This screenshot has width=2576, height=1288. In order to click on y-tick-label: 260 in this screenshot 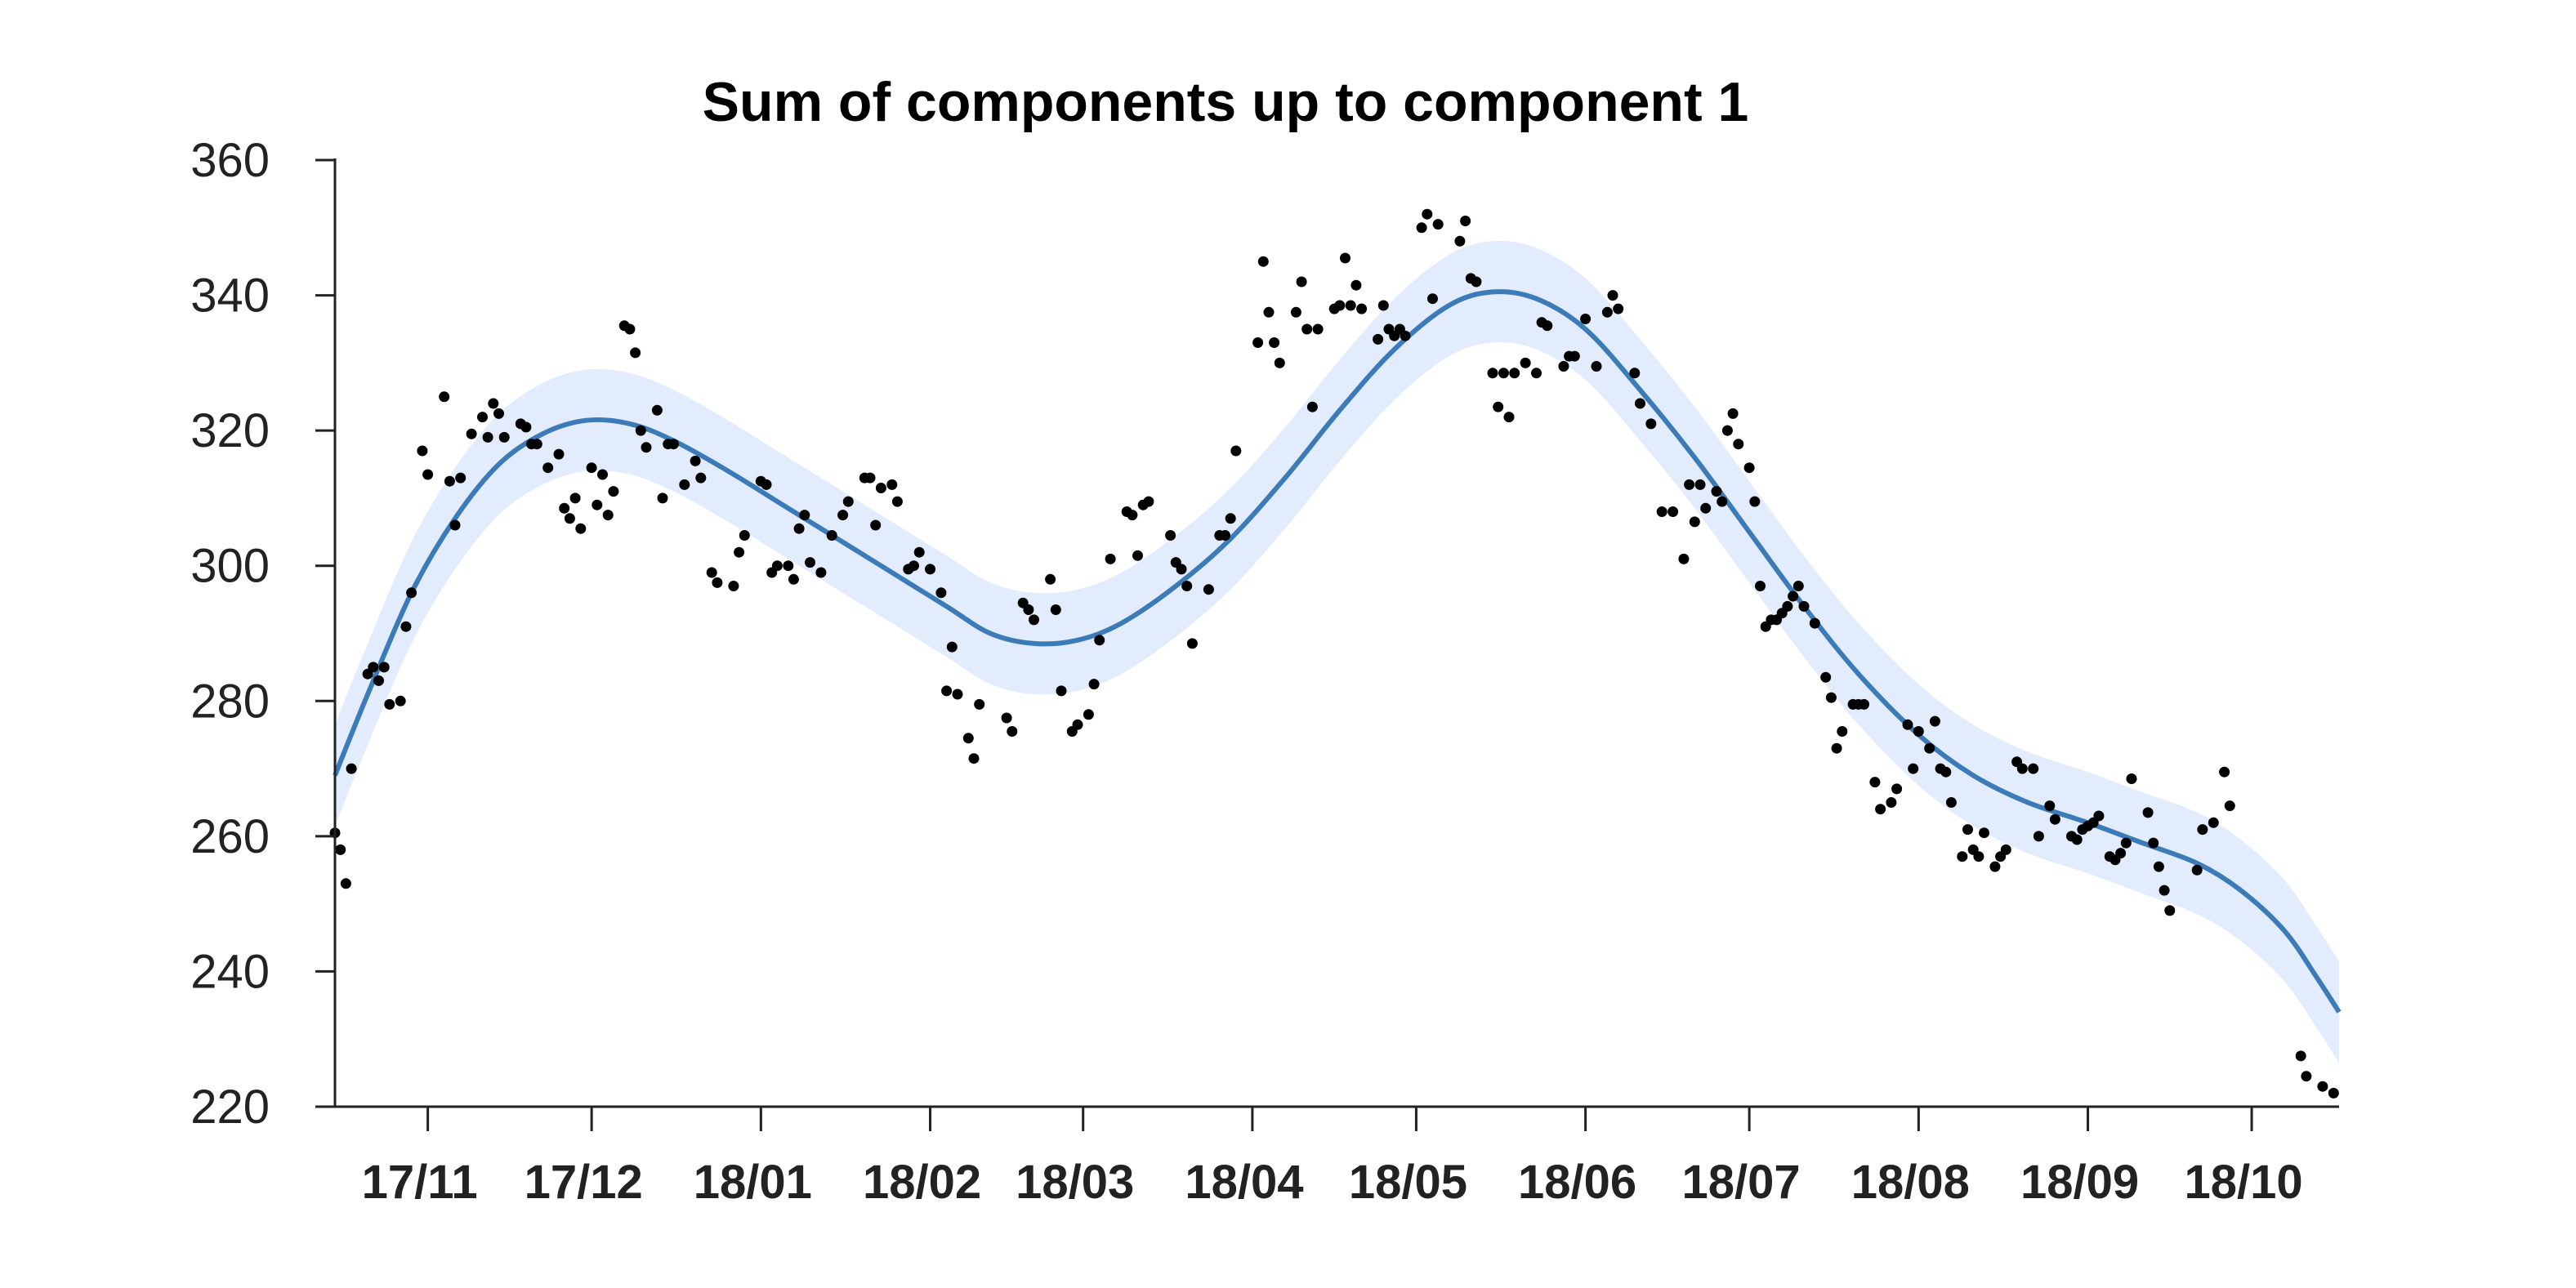, I will do `click(230, 836)`.